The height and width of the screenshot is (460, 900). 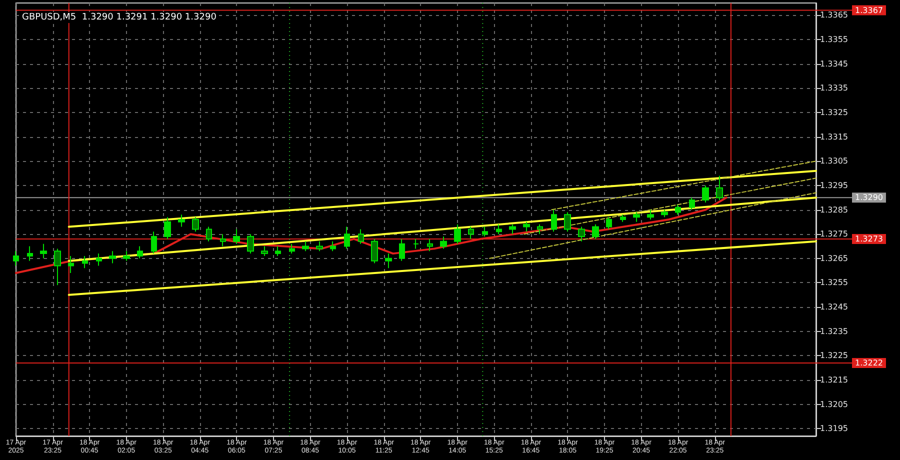 What do you see at coordinates (834, 112) in the screenshot?
I see `y-tick-label: 1.3325` at bounding box center [834, 112].